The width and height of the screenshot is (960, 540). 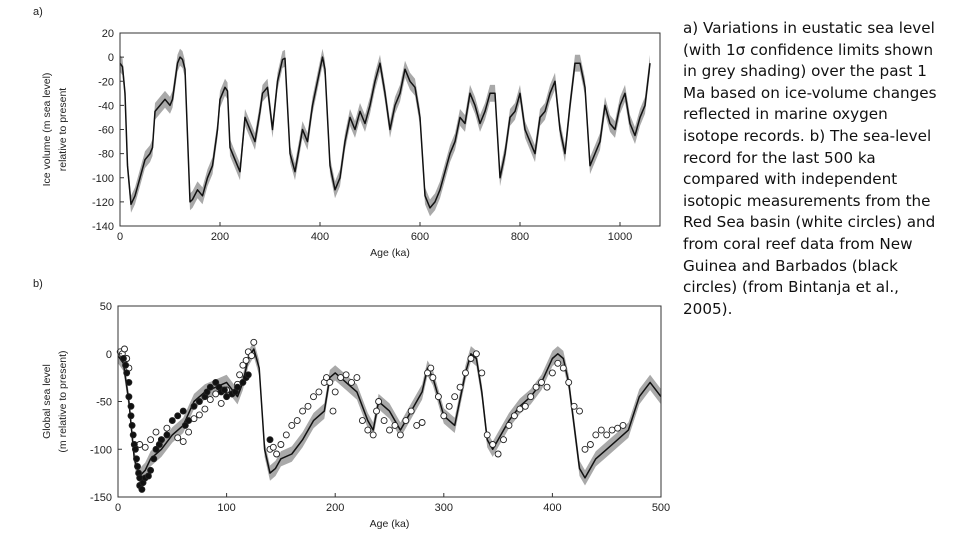 I want to click on y-axis-label-line1: Ice volume (m sea level), so click(x=47, y=130).